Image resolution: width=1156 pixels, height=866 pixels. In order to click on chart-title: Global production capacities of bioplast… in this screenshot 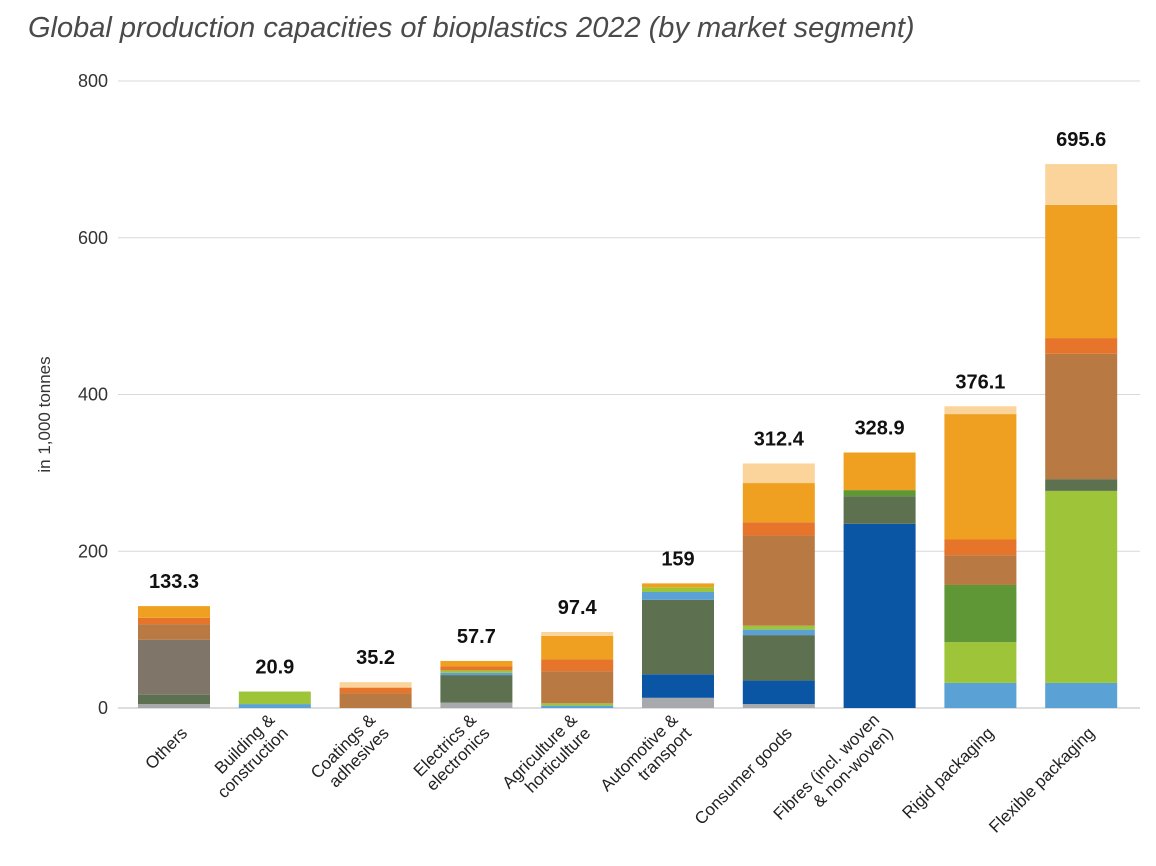, I will do `click(471, 28)`.